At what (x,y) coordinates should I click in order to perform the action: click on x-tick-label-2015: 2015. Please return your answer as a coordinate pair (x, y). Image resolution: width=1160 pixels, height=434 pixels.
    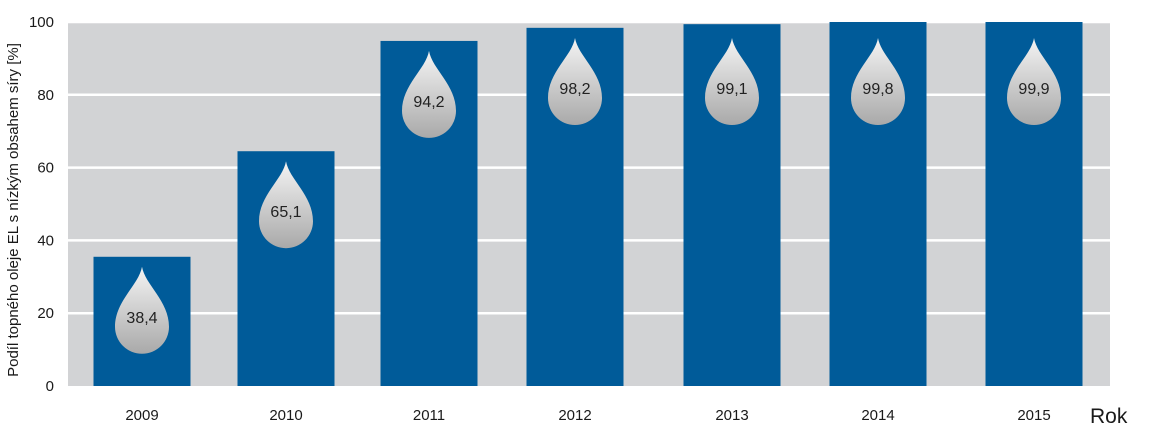
    Looking at the image, I should click on (1033, 415).